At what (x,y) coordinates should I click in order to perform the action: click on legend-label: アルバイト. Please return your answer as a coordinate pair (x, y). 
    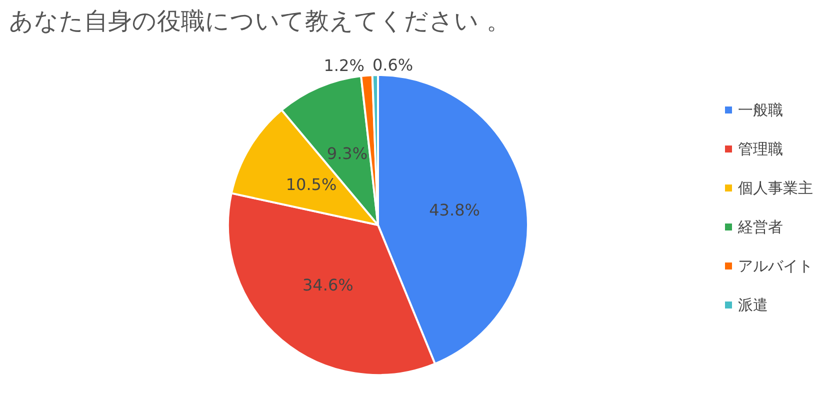
    Looking at the image, I should click on (775, 266).